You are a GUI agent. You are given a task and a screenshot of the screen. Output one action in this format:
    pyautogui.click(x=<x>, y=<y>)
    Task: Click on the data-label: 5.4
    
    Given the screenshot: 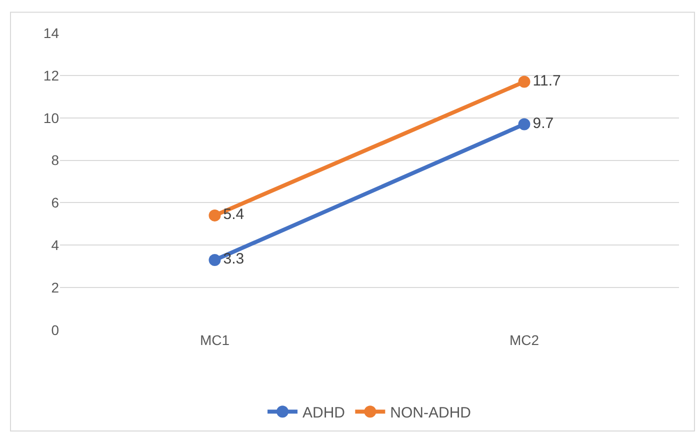 What is the action you would take?
    pyautogui.click(x=233, y=215)
    